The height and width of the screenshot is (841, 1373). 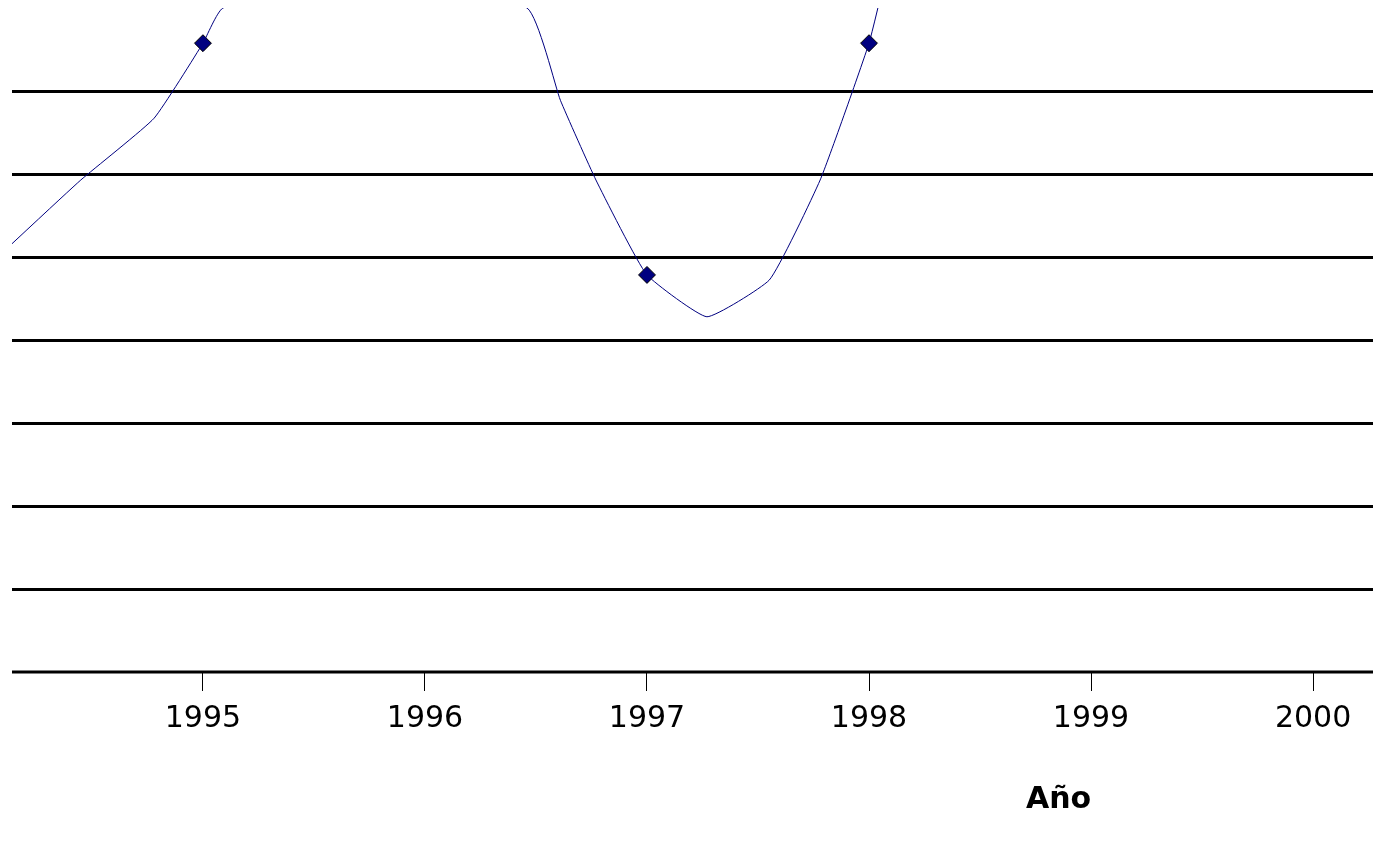 I want to click on x-tick-label: 1999, so click(x=1091, y=716).